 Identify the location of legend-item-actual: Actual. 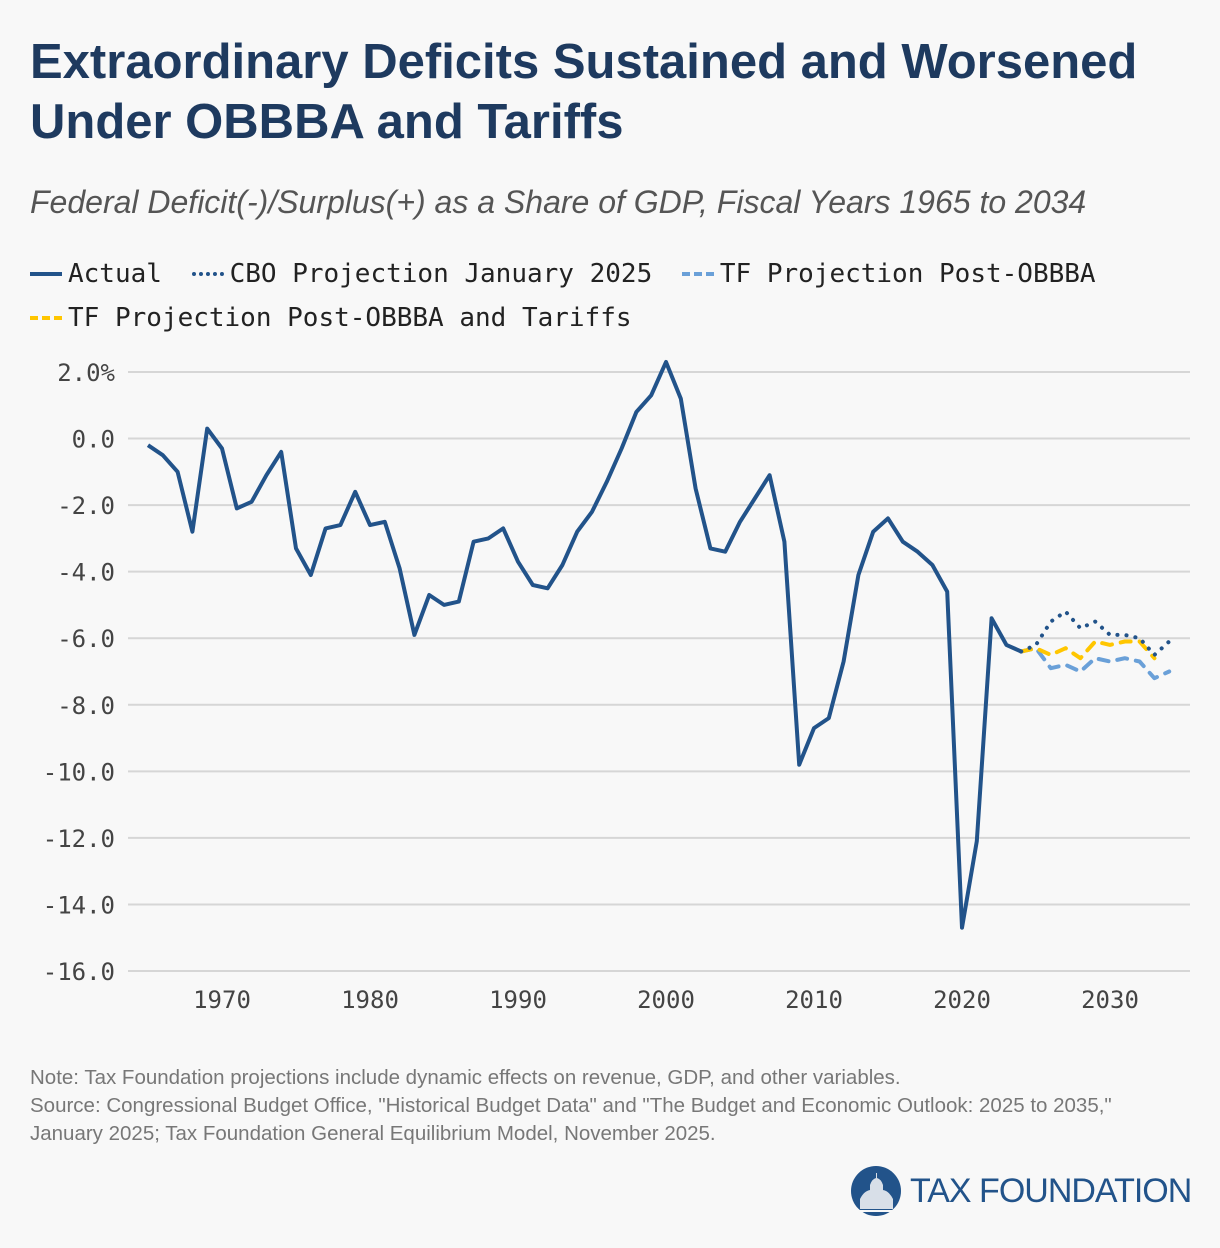
(96, 274).